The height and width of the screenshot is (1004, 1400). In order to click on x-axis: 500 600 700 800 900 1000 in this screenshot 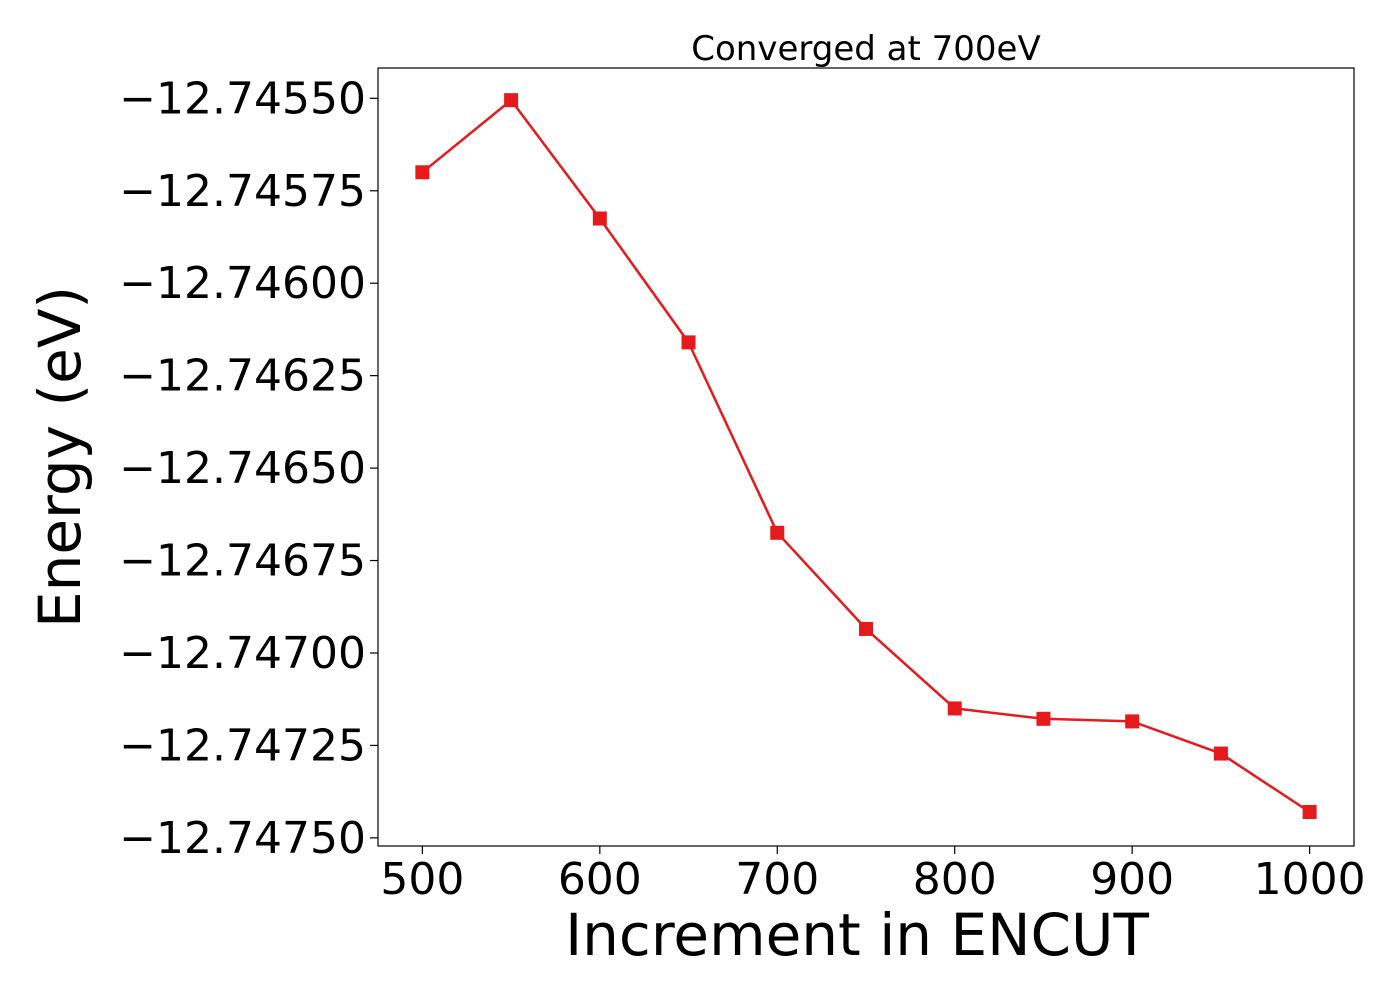, I will do `click(873, 875)`.